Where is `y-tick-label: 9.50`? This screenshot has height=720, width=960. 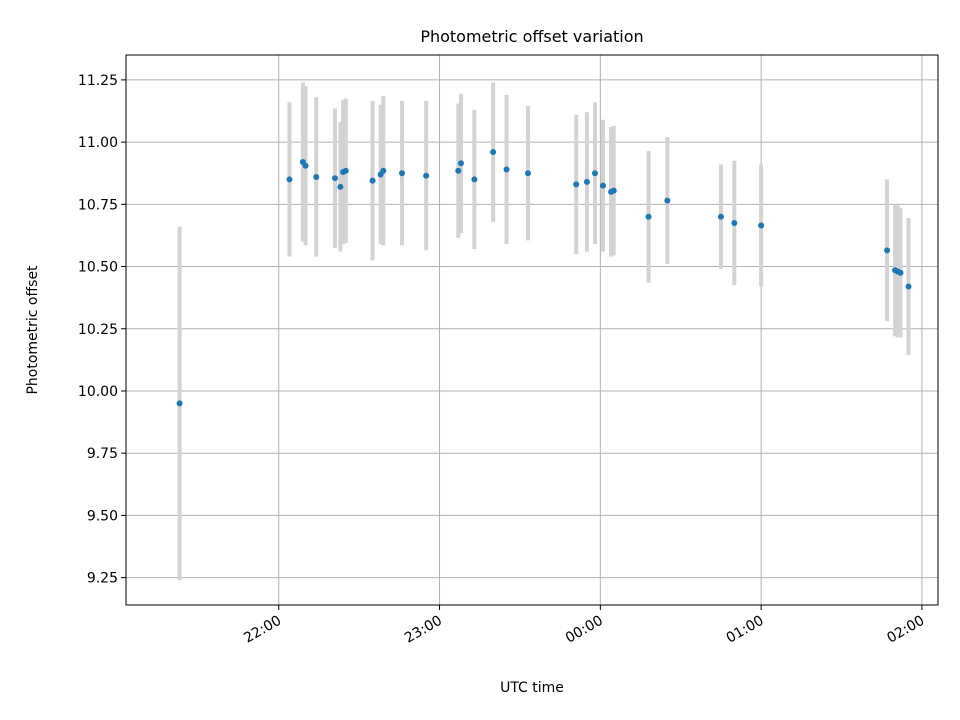
y-tick-label: 9.50 is located at coordinates (102, 516).